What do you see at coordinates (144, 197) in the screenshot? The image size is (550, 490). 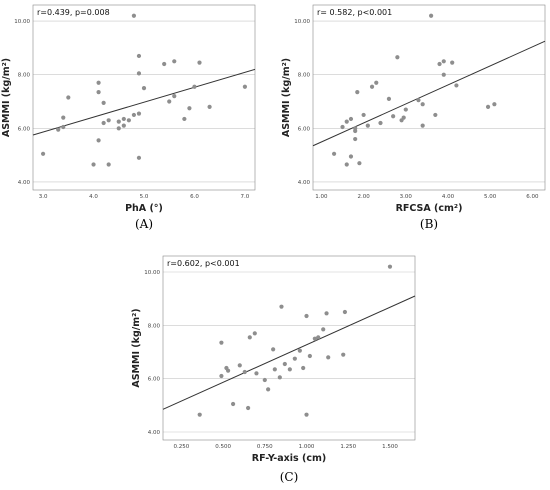 I see `x-tick-label: 5.0` at bounding box center [144, 197].